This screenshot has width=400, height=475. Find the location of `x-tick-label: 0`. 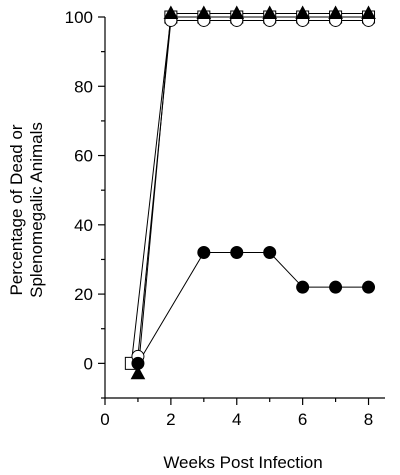

x-tick-label: 0 is located at coordinates (104, 419).